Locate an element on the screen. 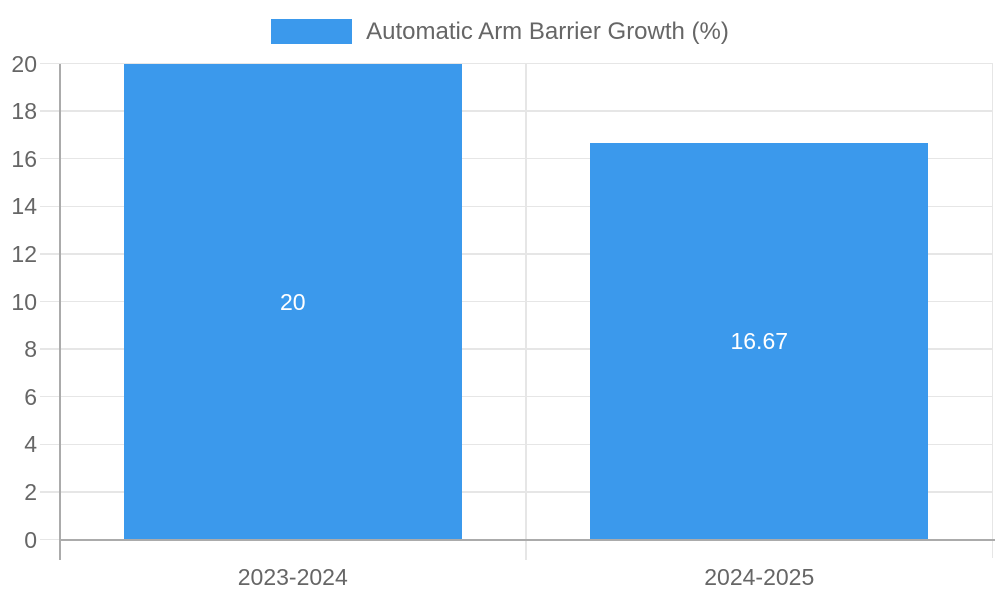 This screenshot has height=600, width=1000. y-tick-label: 10 is located at coordinates (24, 301).